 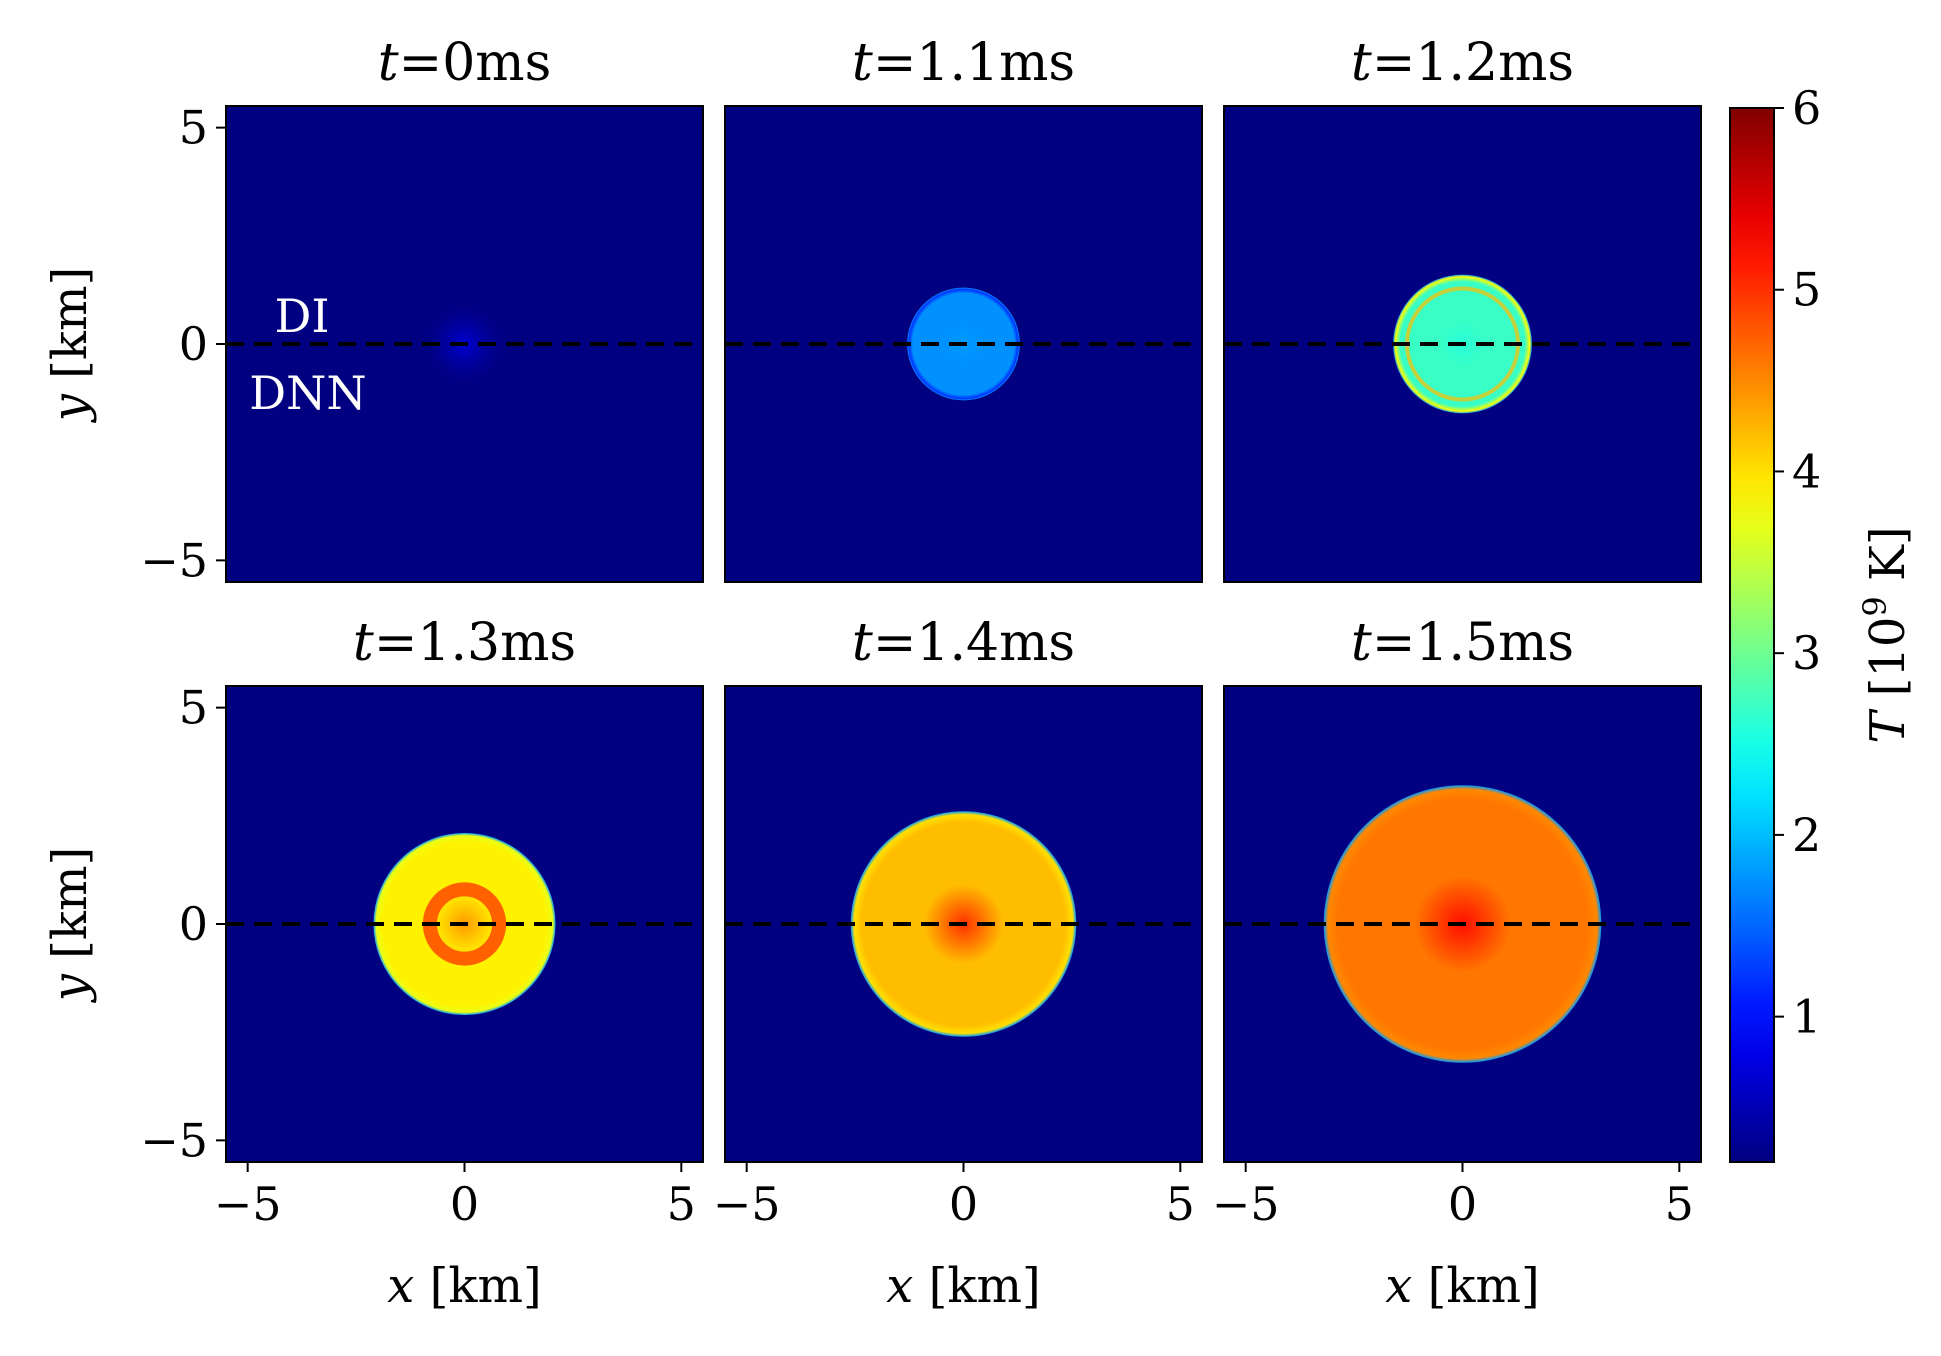 I want to click on colorbar-tick-label: 6, so click(x=1806, y=108).